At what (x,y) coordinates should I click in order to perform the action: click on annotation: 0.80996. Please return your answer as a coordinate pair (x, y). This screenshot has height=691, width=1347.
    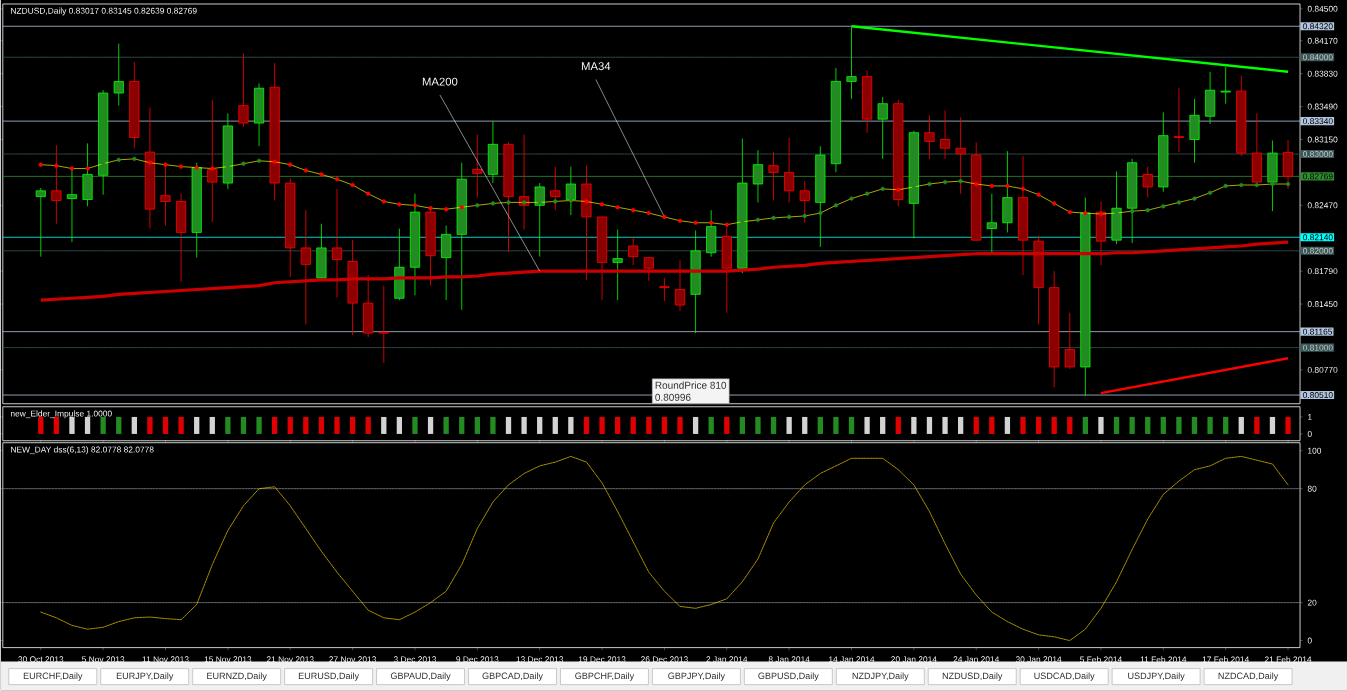
    Looking at the image, I should click on (673, 397).